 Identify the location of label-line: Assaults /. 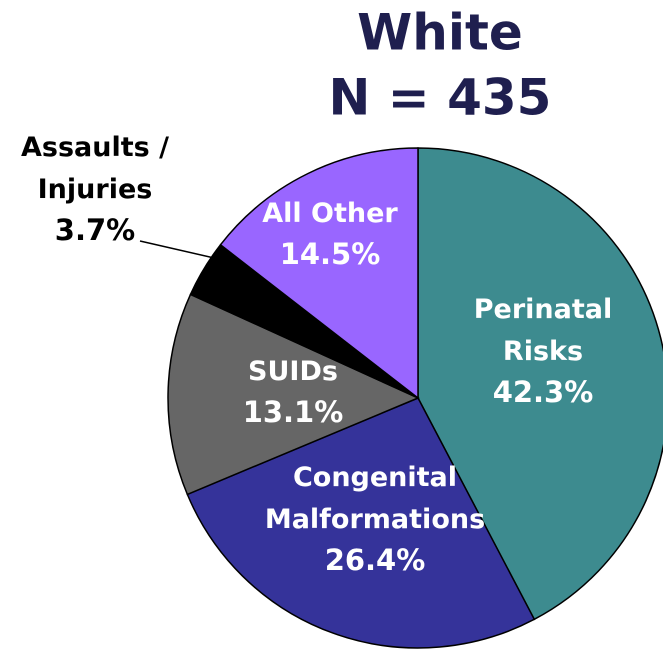
(95, 147).